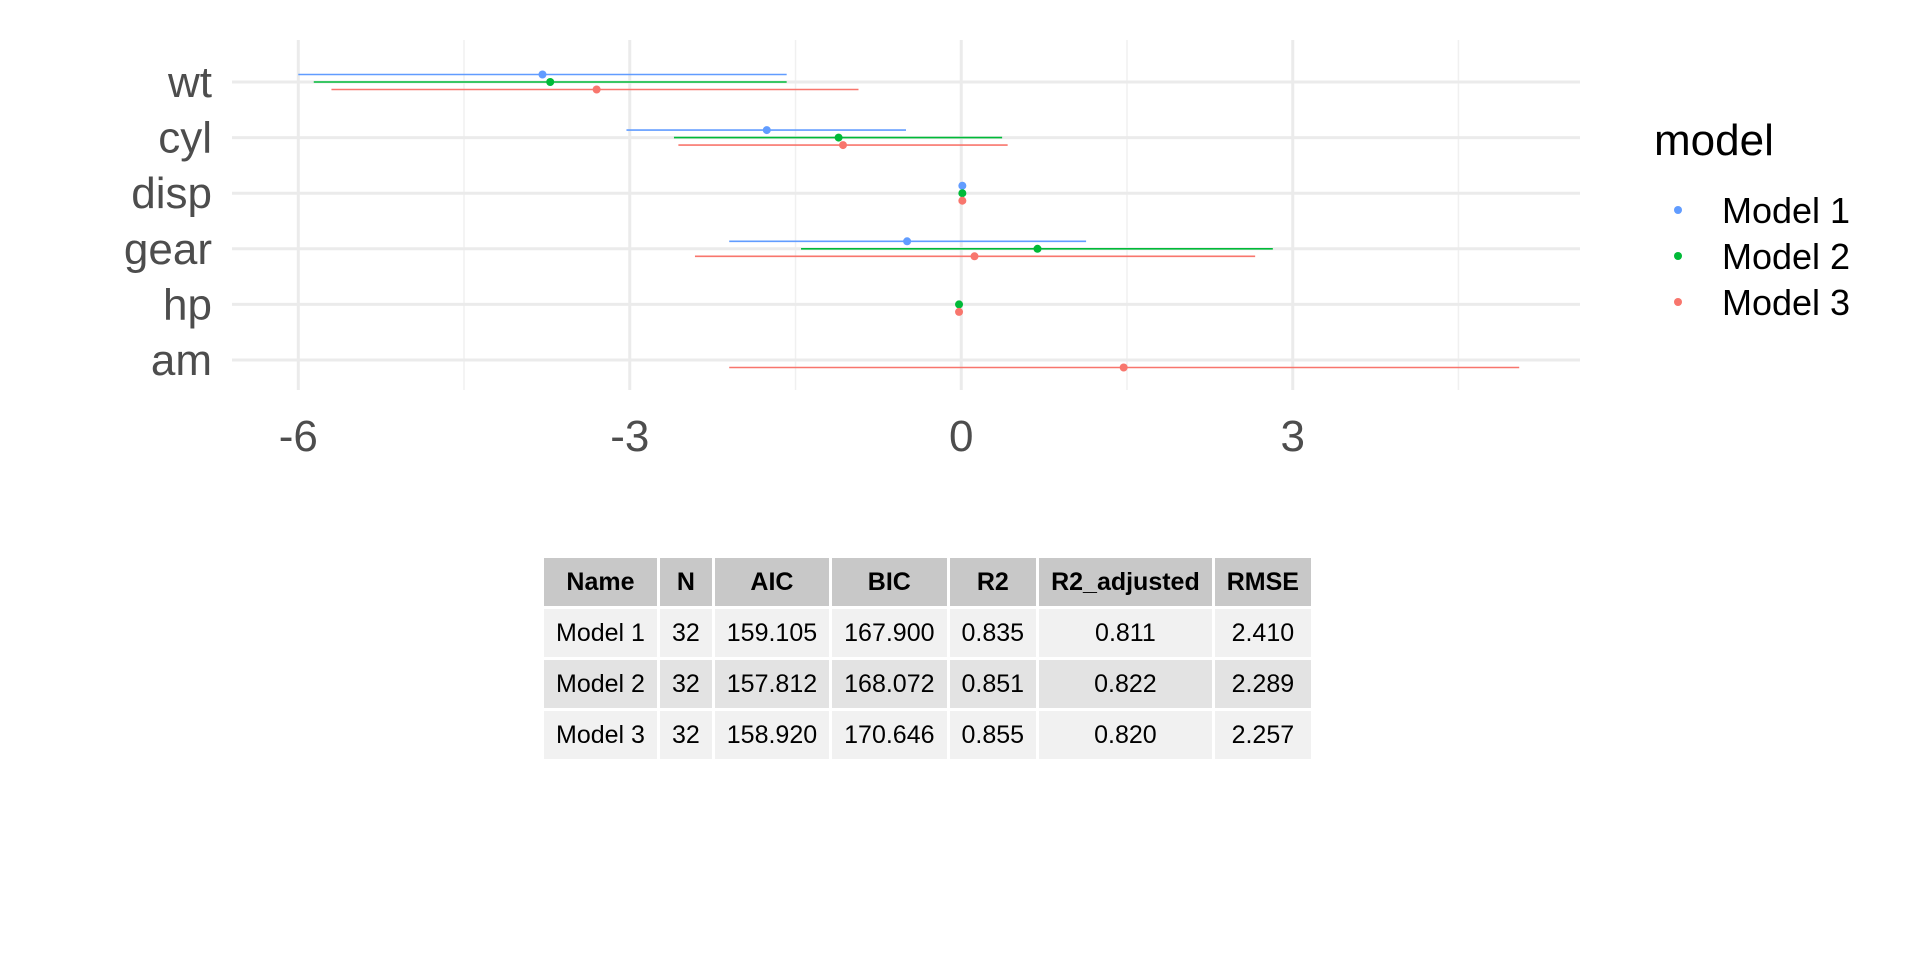  Describe the element at coordinates (1123, 367) in the screenshot. I see `point-am` at that location.